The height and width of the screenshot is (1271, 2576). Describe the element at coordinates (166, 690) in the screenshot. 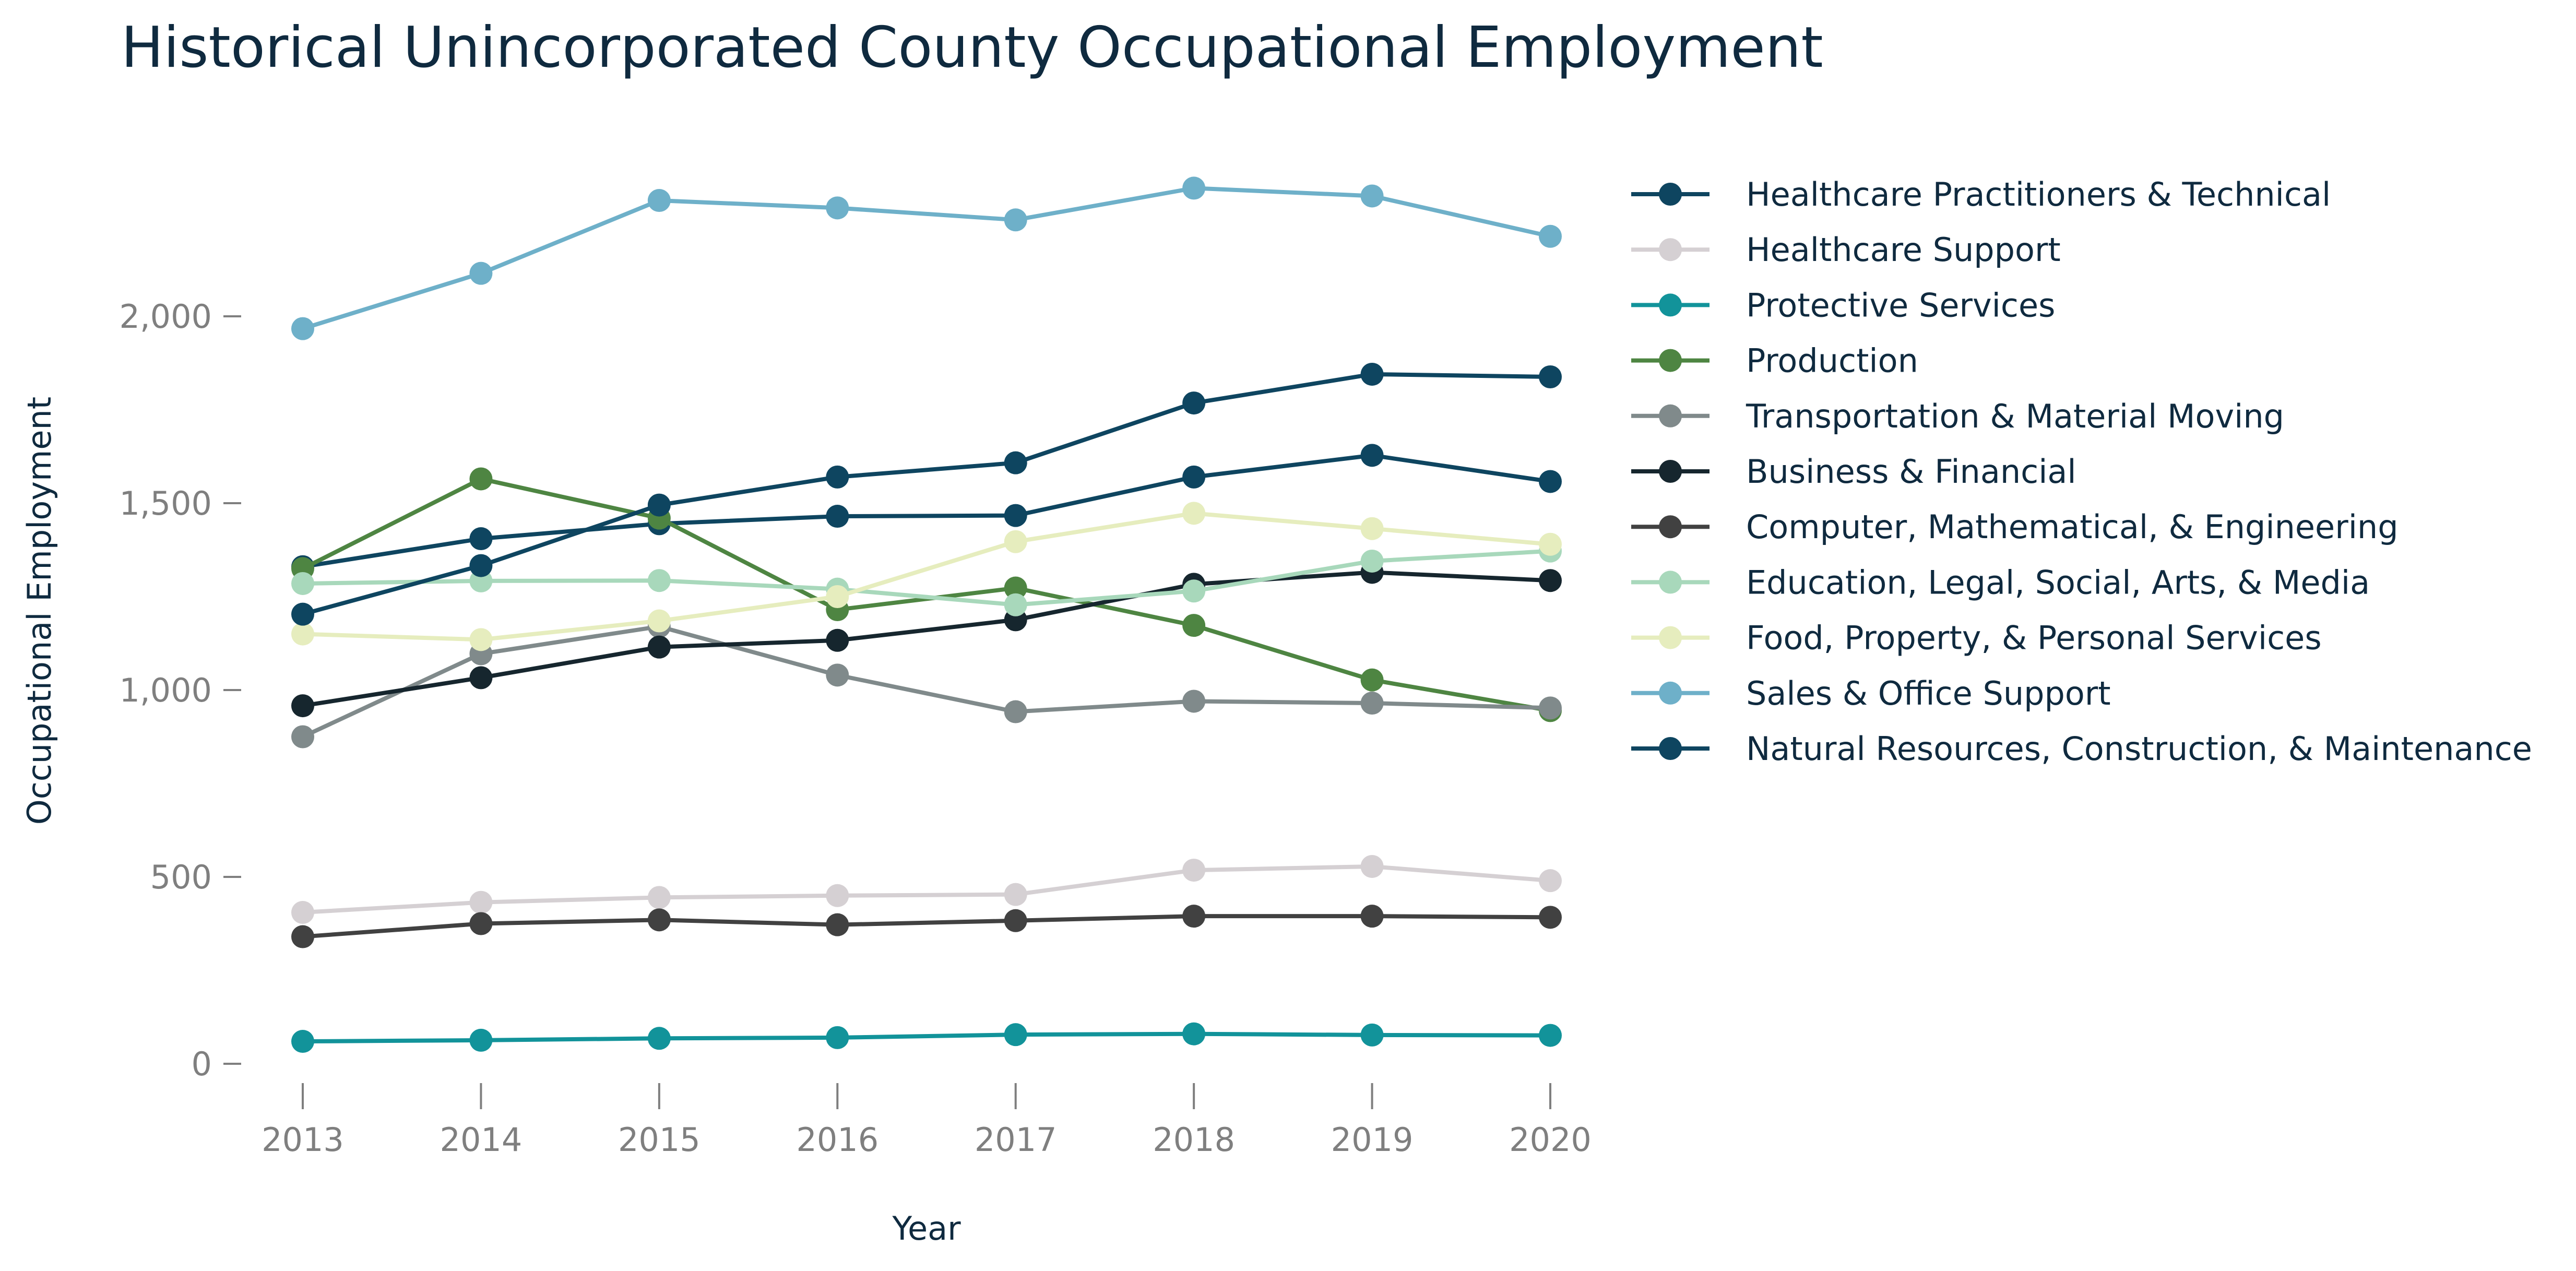

I see `y-tick-label: 1,000` at that location.